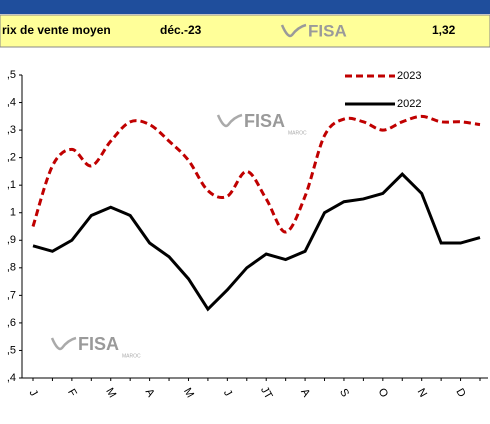 Image resolution: width=490 pixels, height=424 pixels. I want to click on legend-label: 2022, so click(409, 104).